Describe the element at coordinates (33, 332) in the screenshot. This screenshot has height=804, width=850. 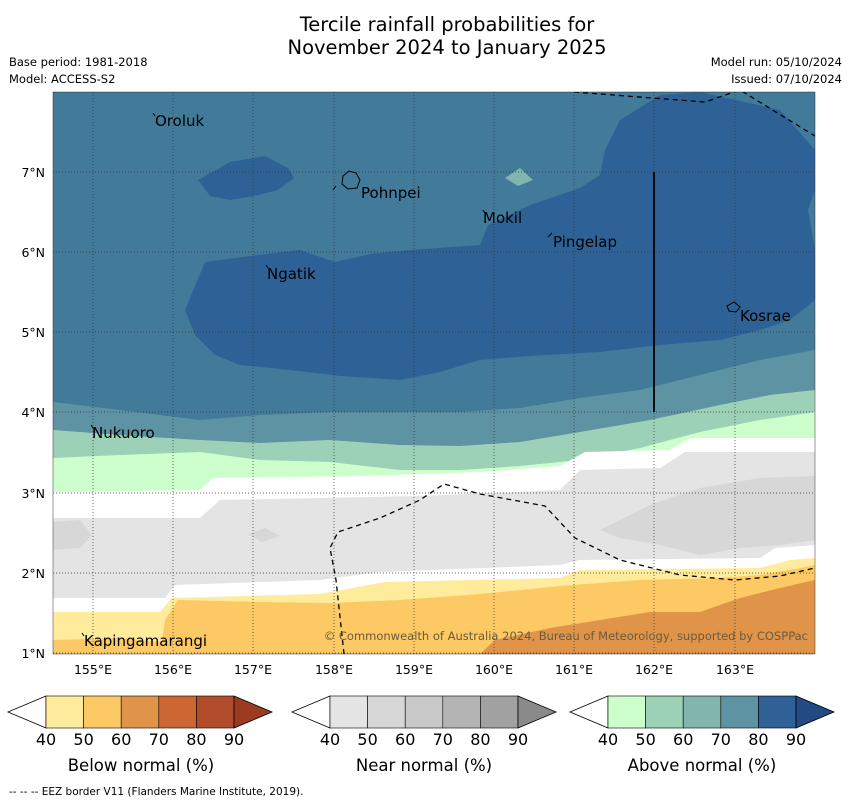
I see `lat-tick: 5°N` at that location.